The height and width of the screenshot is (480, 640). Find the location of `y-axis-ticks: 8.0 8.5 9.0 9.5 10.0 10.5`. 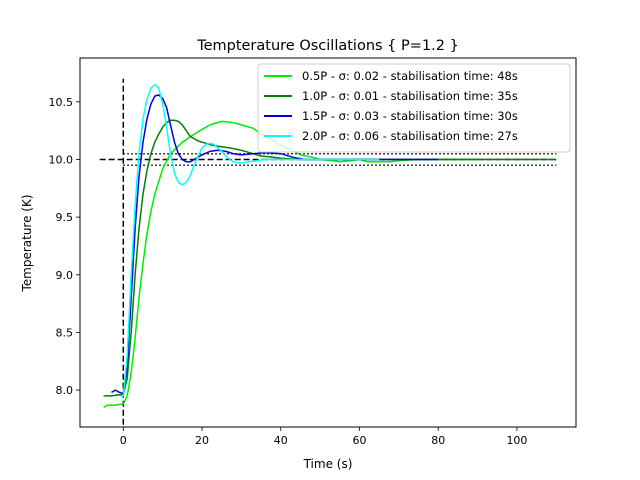

y-axis-ticks: 8.0 8.5 9.0 9.5 10.0 10.5 is located at coordinates (64, 246).